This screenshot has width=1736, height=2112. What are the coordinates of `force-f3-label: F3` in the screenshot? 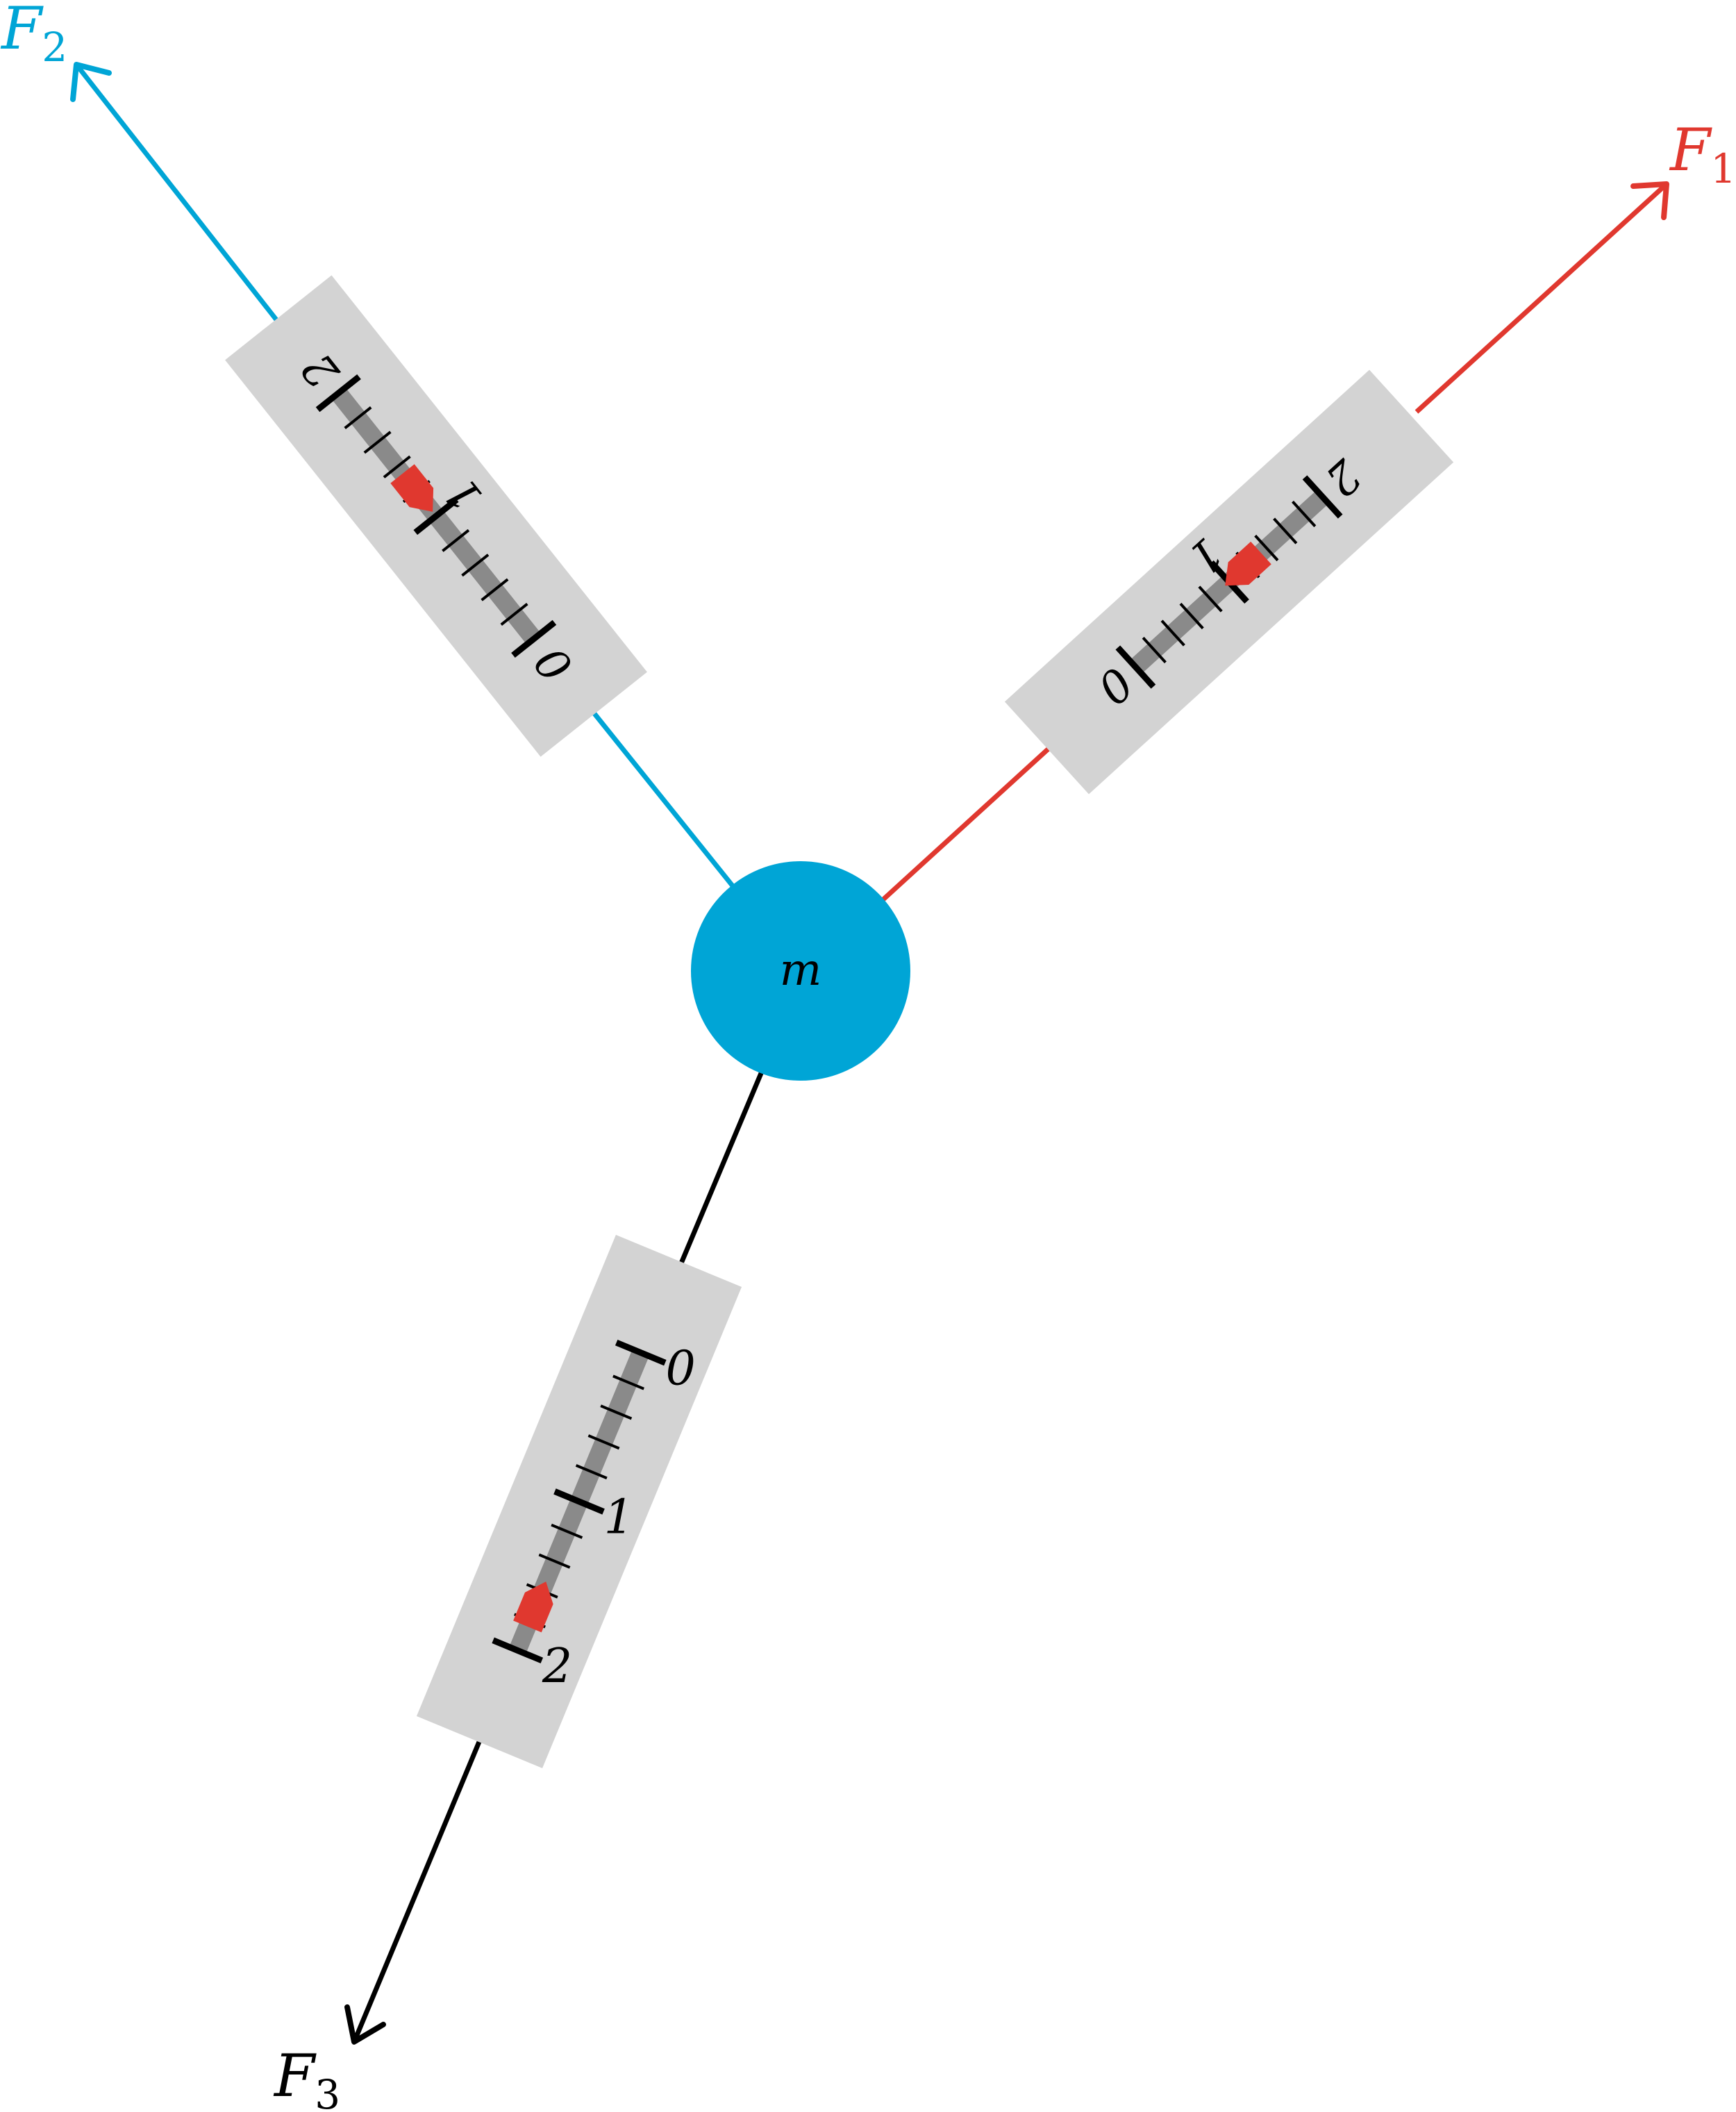 It's located at (306, 2077).